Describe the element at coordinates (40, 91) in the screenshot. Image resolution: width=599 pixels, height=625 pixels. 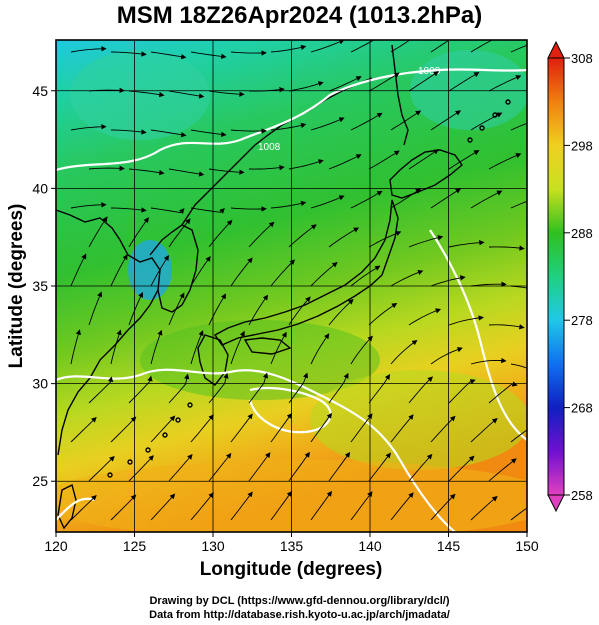
I see `y-tick-label: 45` at that location.